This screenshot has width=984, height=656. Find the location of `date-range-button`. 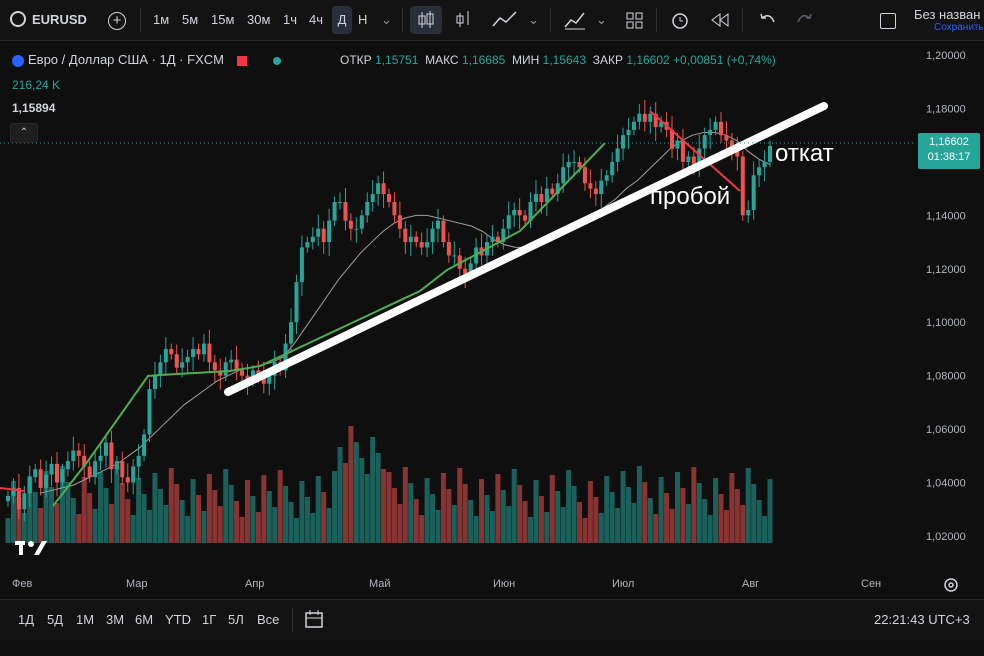

date-range-button is located at coordinates (314, 620).